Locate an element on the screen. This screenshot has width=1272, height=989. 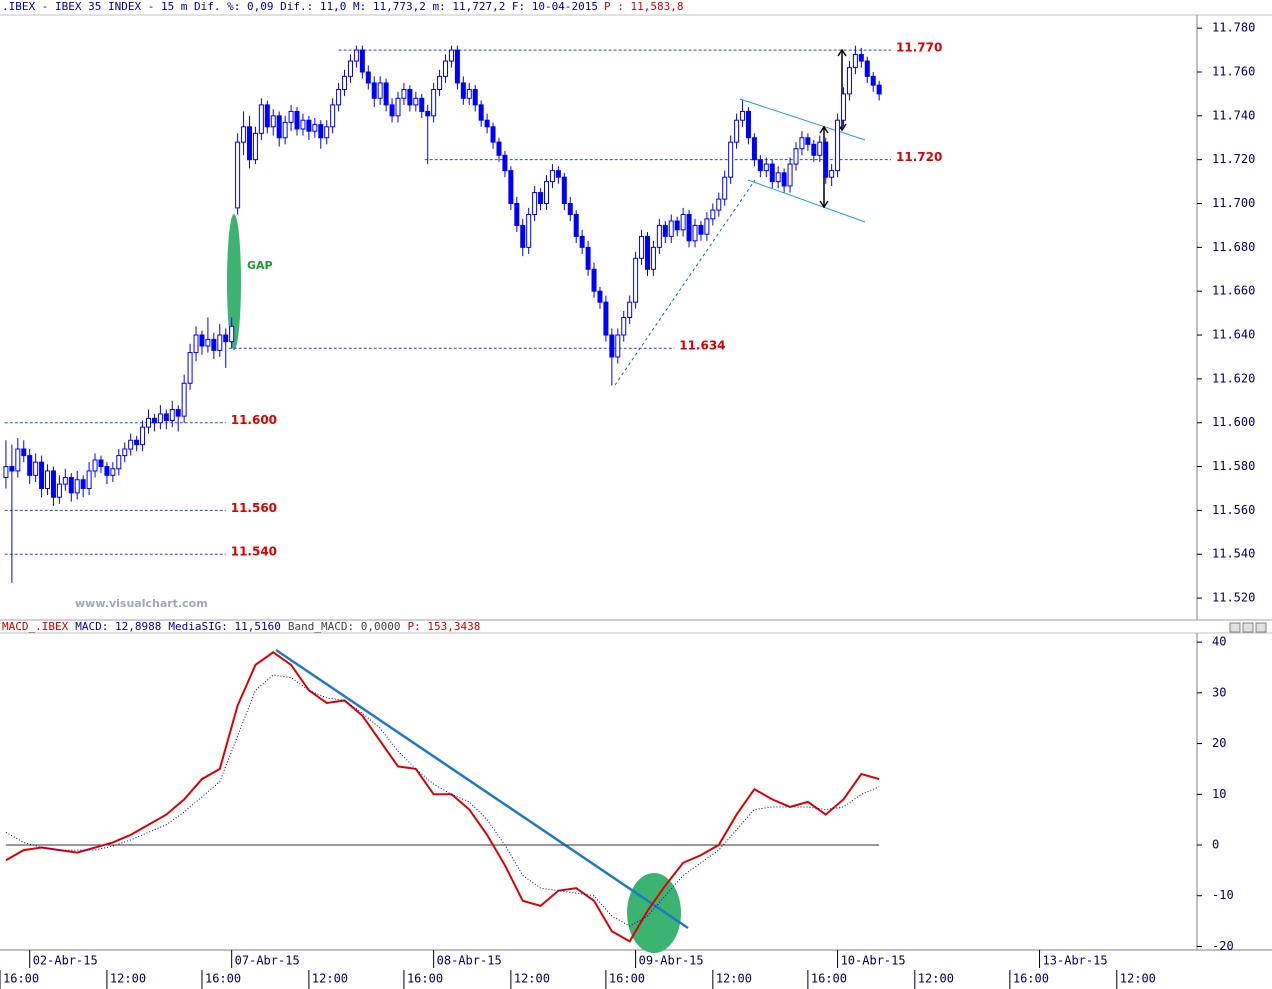
gap-highlight is located at coordinates (234, 282).